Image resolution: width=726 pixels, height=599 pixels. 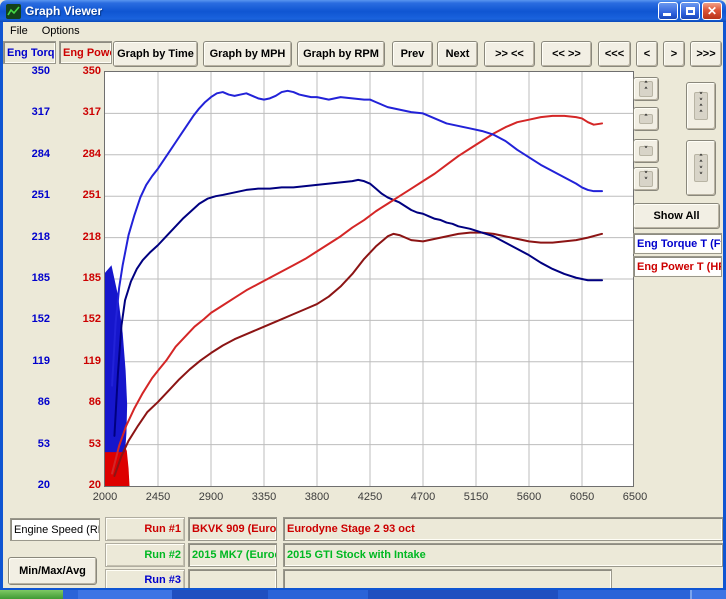 I want to click on y-tick-label-power: 185, so click(x=91, y=278).